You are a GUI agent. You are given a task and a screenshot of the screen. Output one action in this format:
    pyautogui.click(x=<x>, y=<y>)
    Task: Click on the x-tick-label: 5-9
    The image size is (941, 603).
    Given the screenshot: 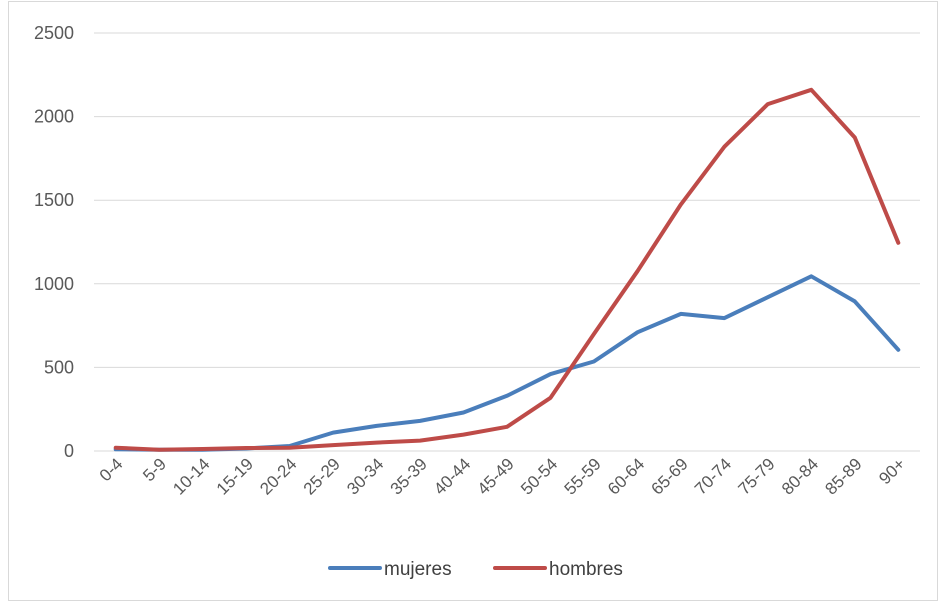 What is the action you would take?
    pyautogui.click(x=154, y=469)
    